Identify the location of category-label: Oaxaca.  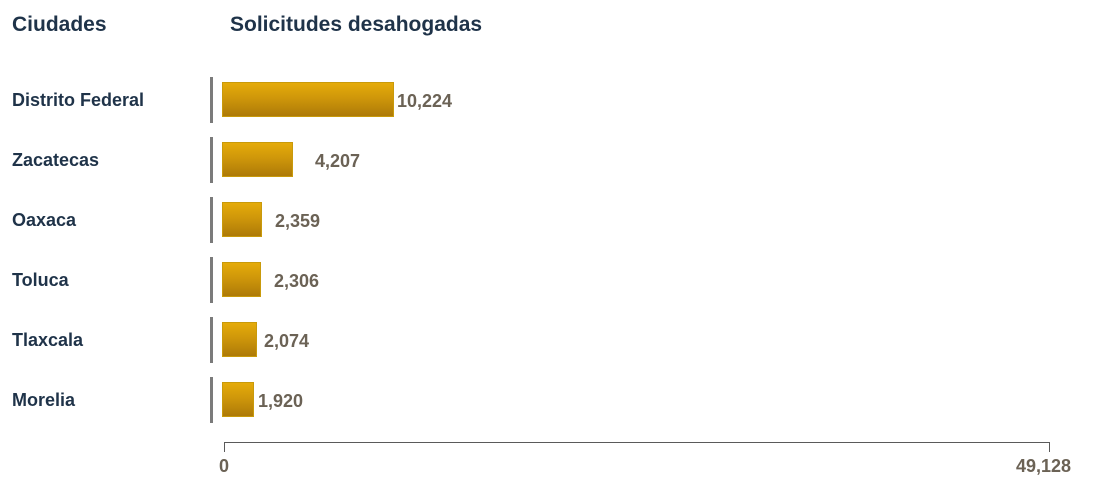
(44, 220).